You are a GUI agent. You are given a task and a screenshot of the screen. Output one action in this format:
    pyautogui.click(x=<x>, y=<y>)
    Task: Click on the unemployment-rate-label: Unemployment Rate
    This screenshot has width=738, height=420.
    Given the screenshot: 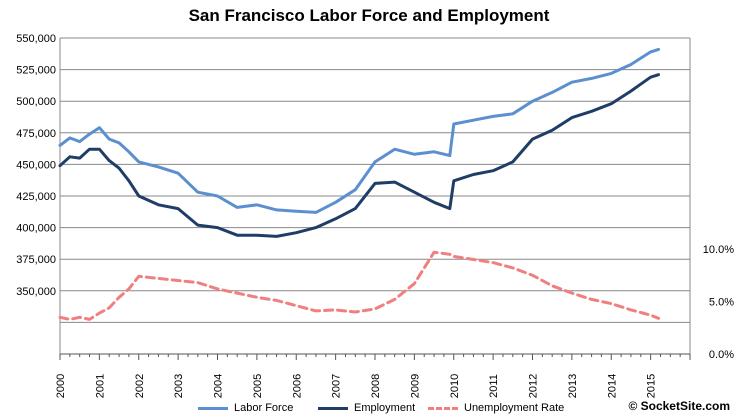 What is the action you would take?
    pyautogui.click(x=514, y=408)
    